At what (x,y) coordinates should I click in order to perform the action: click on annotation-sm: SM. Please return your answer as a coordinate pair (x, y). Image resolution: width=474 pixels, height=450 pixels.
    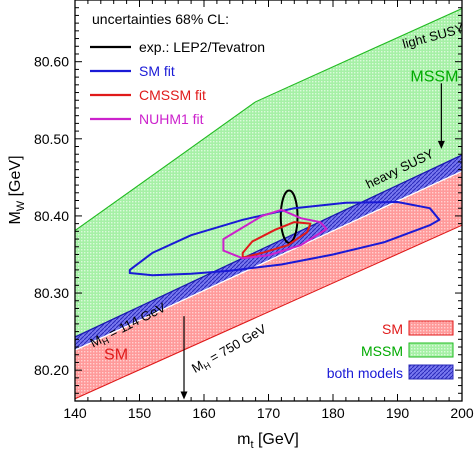
    Looking at the image, I should click on (116, 354).